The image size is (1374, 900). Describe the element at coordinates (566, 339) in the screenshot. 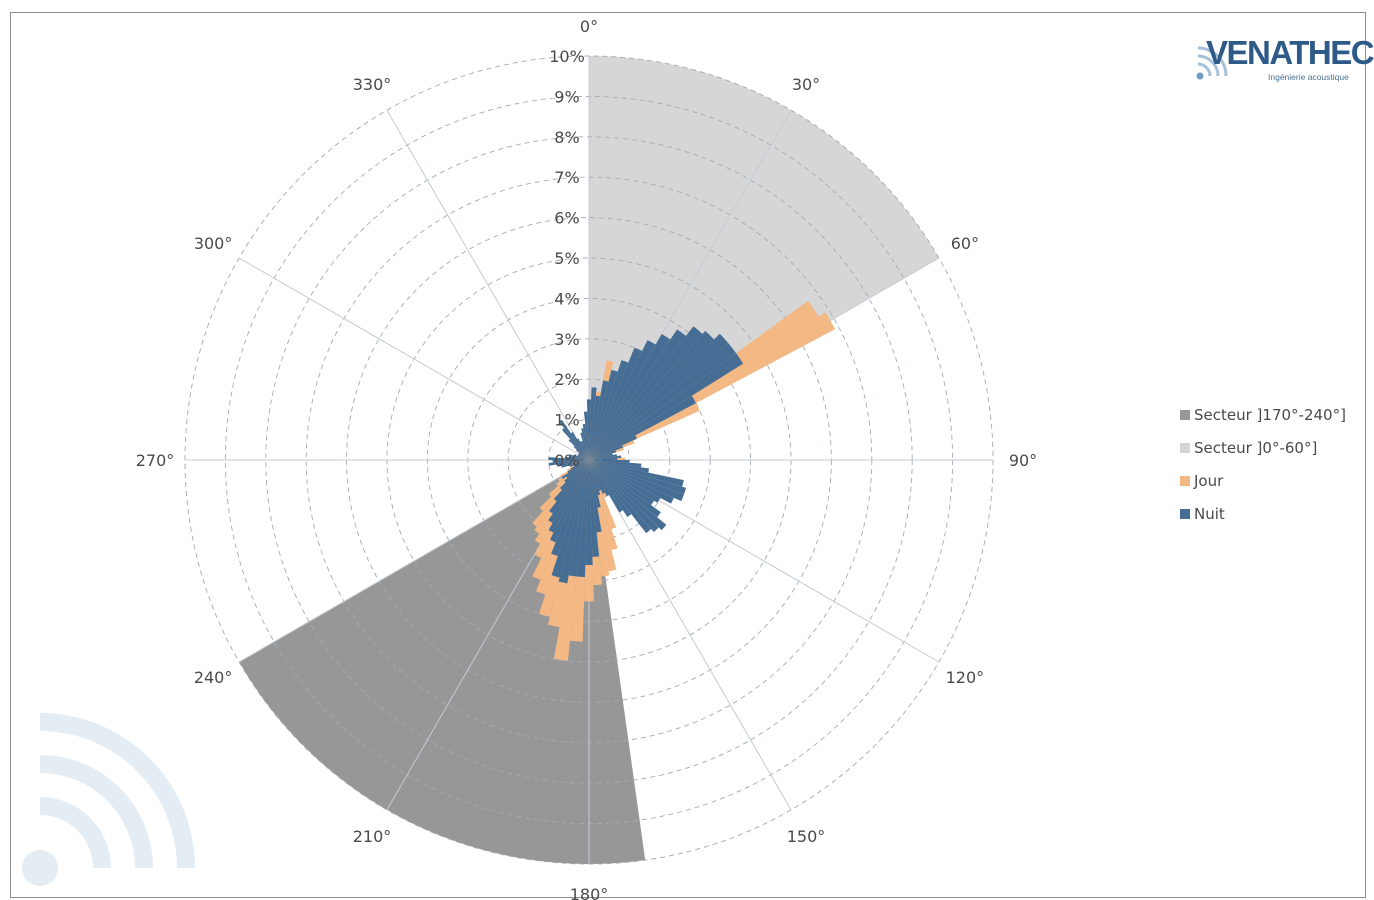

I see `radial-tick-label: 3%` at that location.